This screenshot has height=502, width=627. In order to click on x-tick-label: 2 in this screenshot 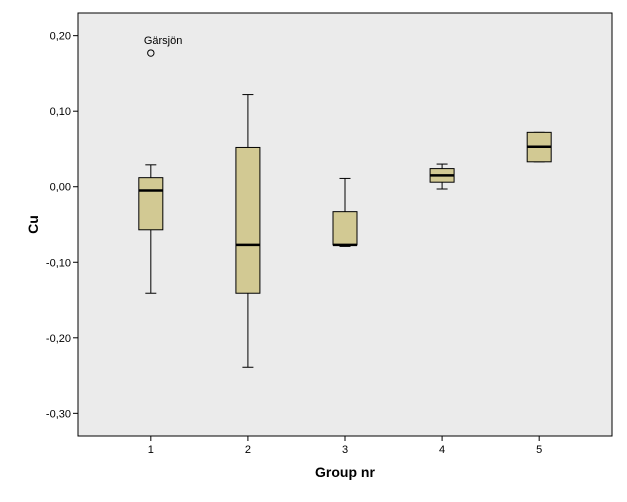, I will do `click(248, 450)`.